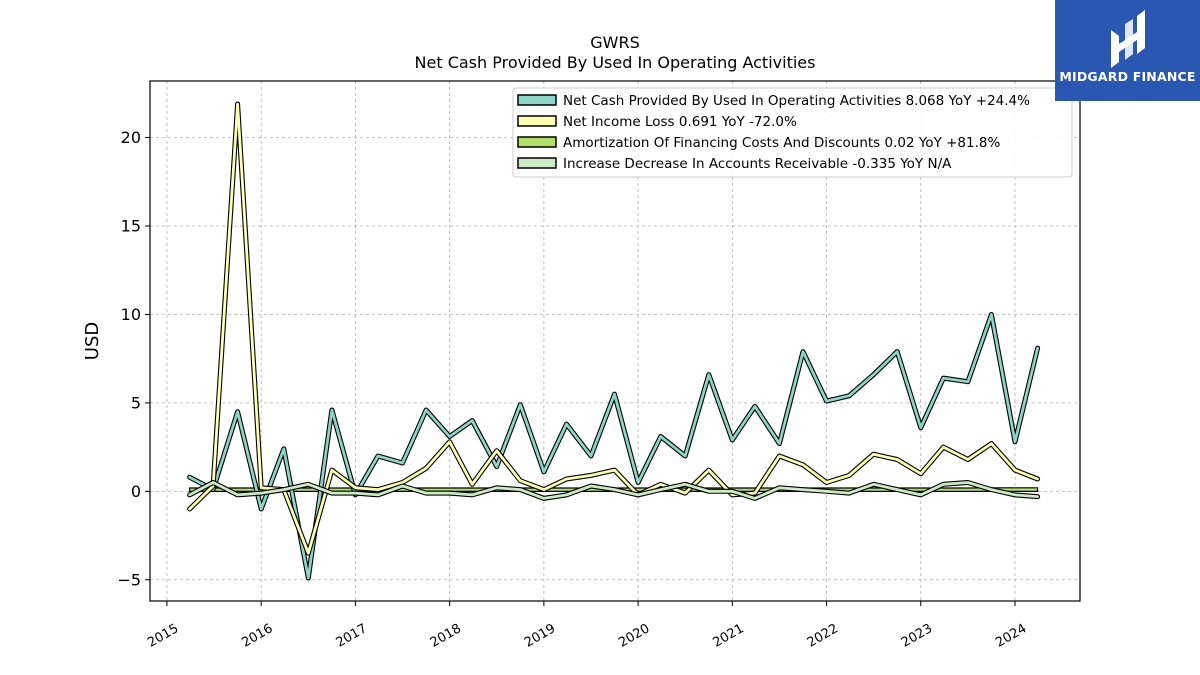 The image size is (1200, 675). What do you see at coordinates (136, 491) in the screenshot?
I see `y-tick-label: 0` at bounding box center [136, 491].